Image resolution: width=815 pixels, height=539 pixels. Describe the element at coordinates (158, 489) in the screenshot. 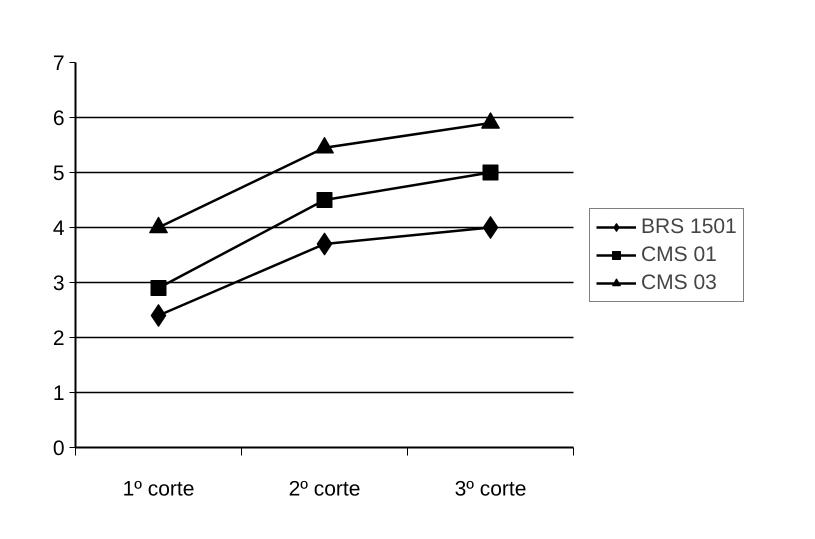

I see `x-tick-label: 1º corte` at that location.